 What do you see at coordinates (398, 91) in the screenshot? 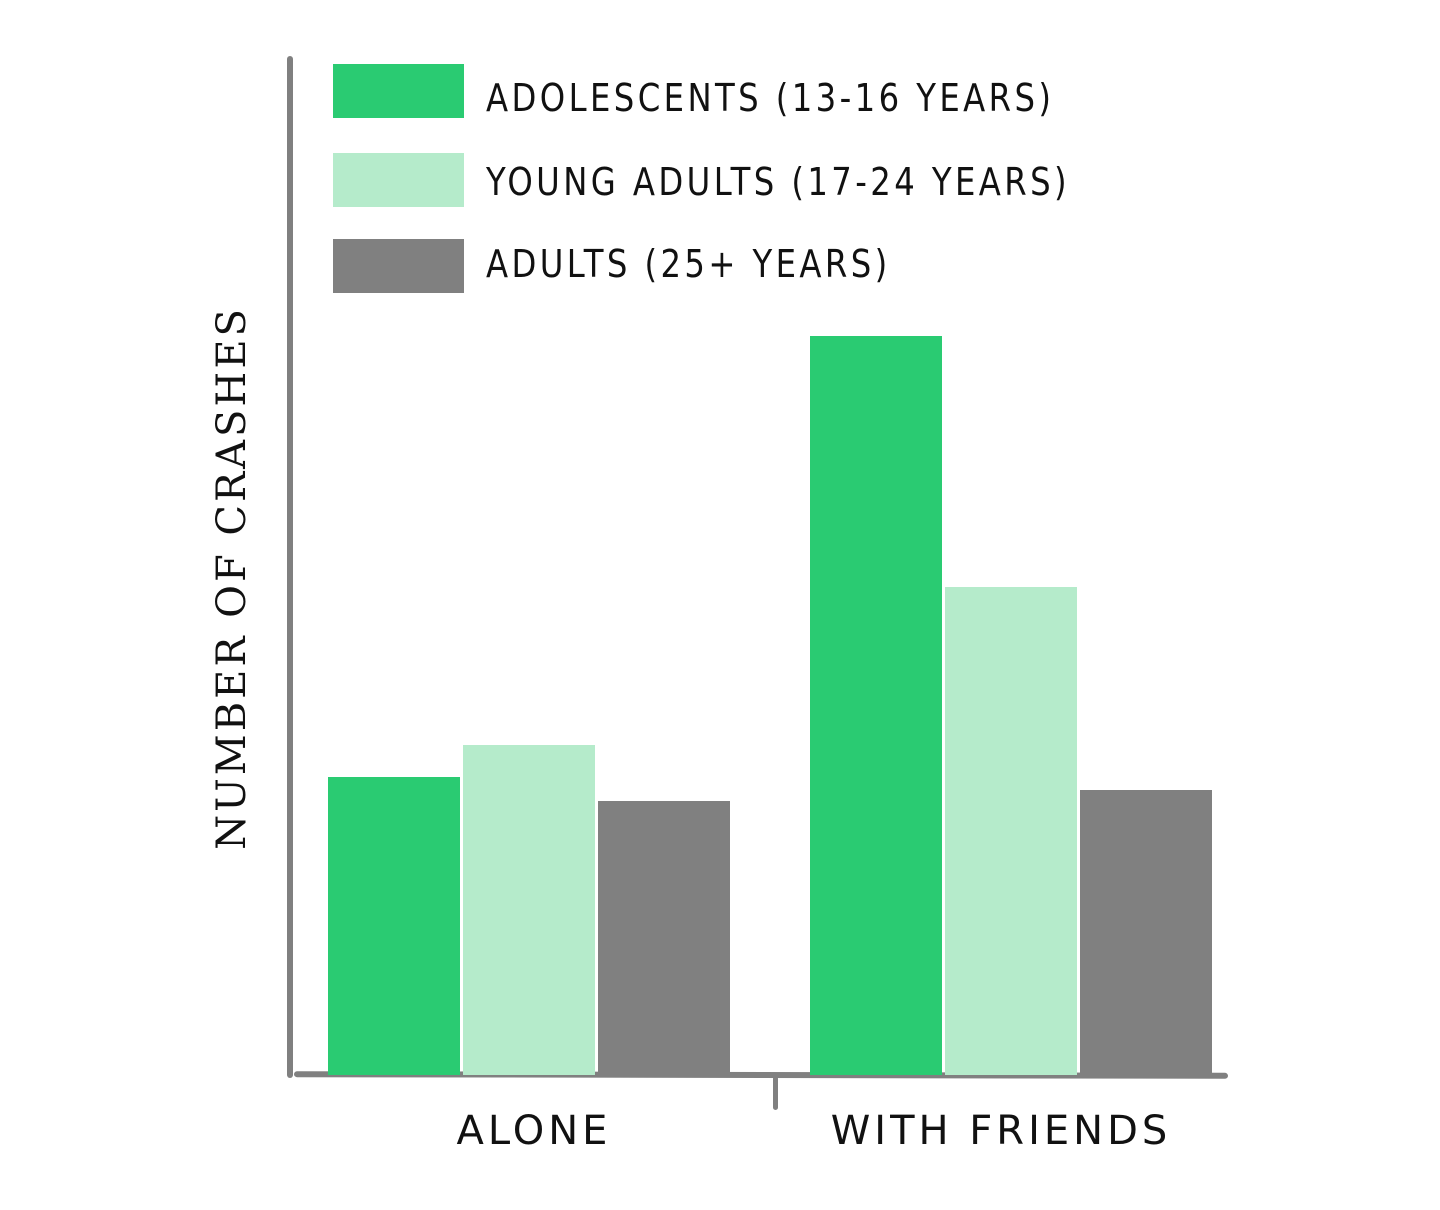
I see `legend-swatch-adolescents` at bounding box center [398, 91].